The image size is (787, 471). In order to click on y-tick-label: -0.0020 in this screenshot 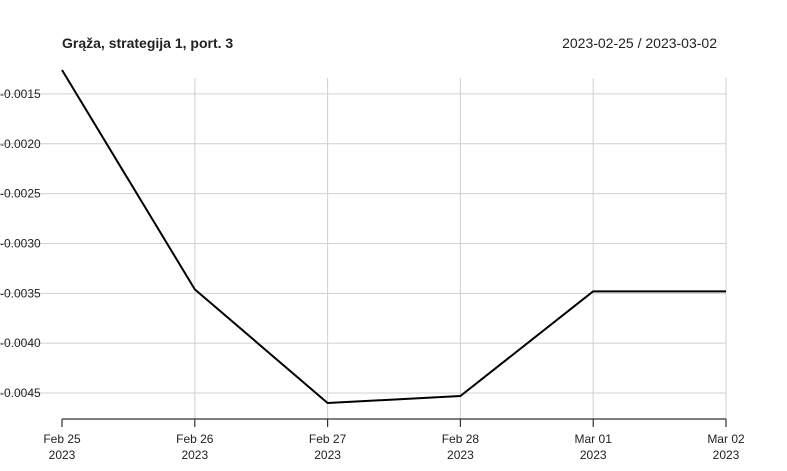, I will do `click(20, 144)`.